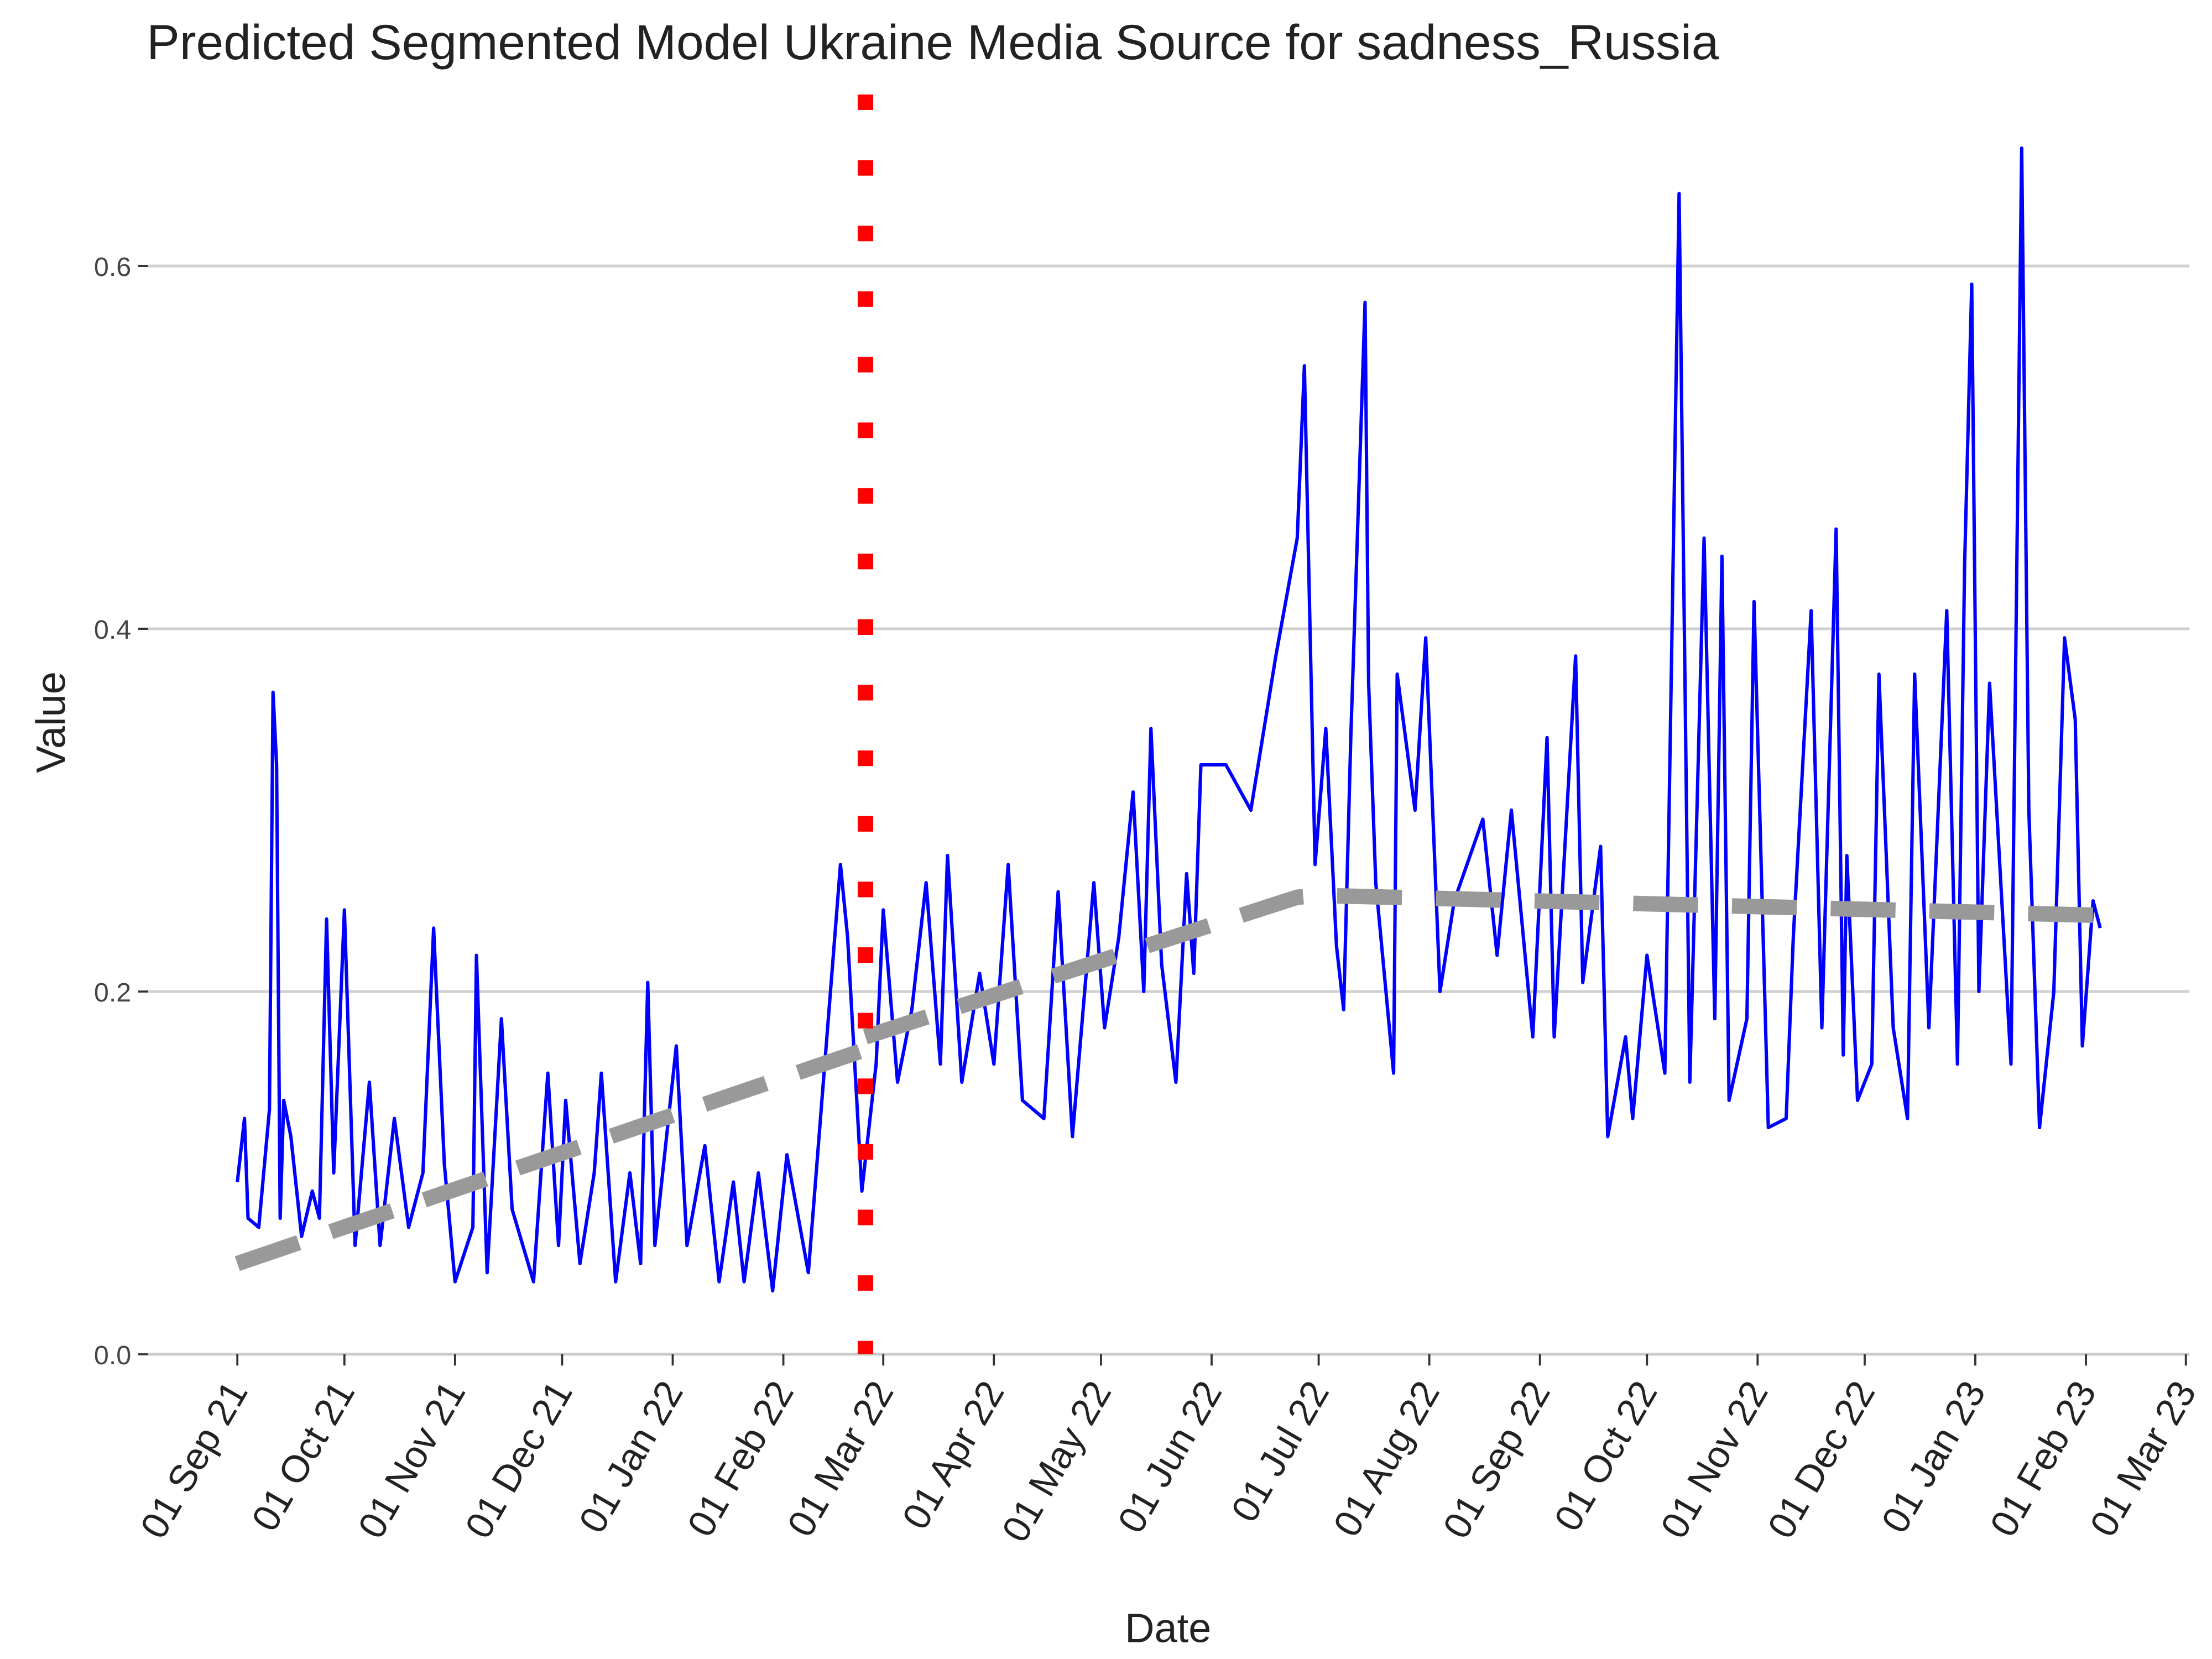 The width and height of the screenshot is (2212, 1659). I want to click on x-tick-label: 01 Dec 21, so click(519, 1460).